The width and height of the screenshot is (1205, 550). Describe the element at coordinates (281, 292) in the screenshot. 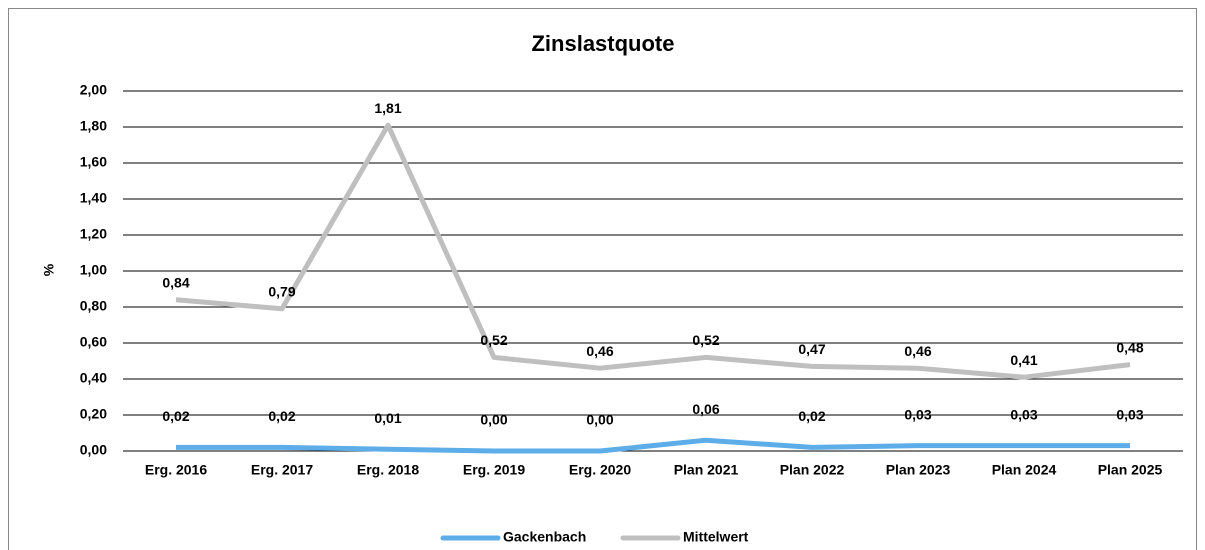

I see `data-label: 0,79` at that location.